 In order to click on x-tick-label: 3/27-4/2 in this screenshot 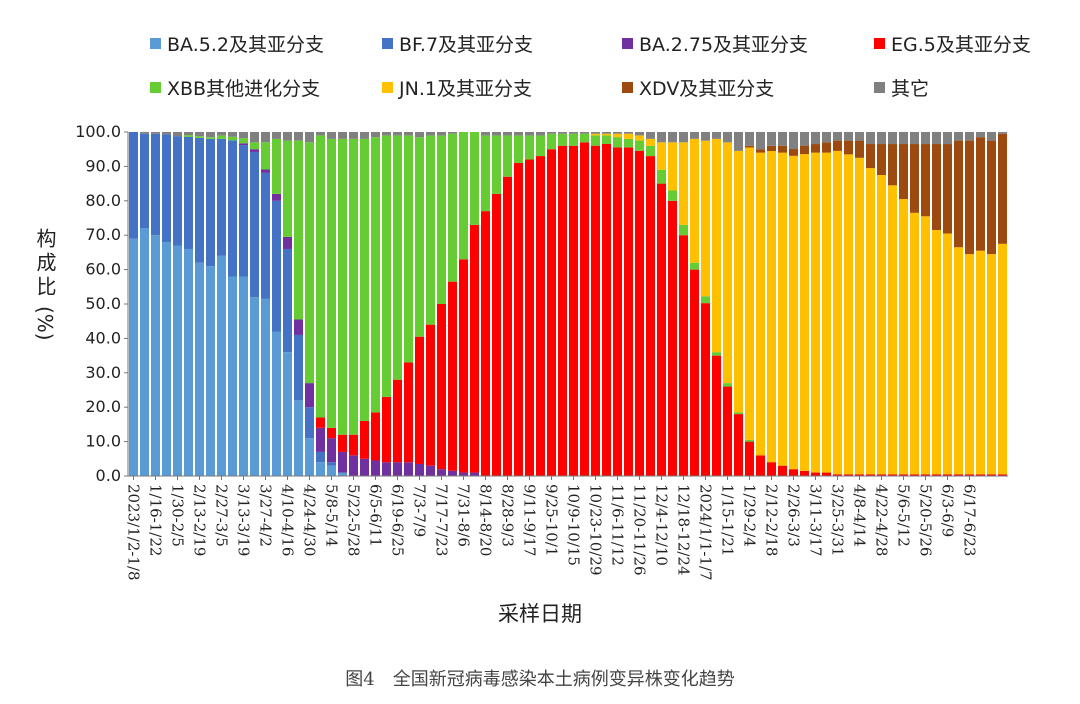, I will do `click(266, 515)`.